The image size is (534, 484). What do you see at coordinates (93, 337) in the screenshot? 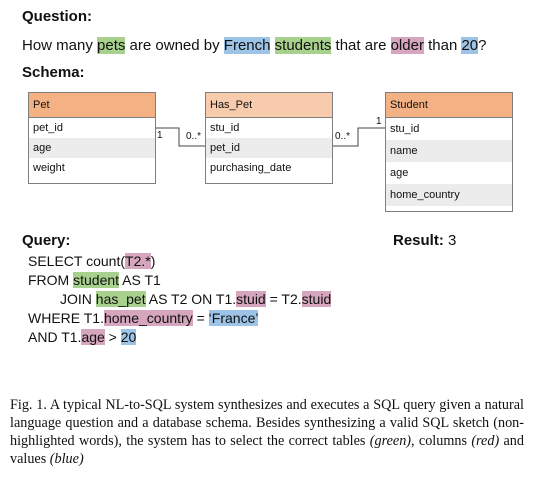
I see `query-token-column: age` at bounding box center [93, 337].